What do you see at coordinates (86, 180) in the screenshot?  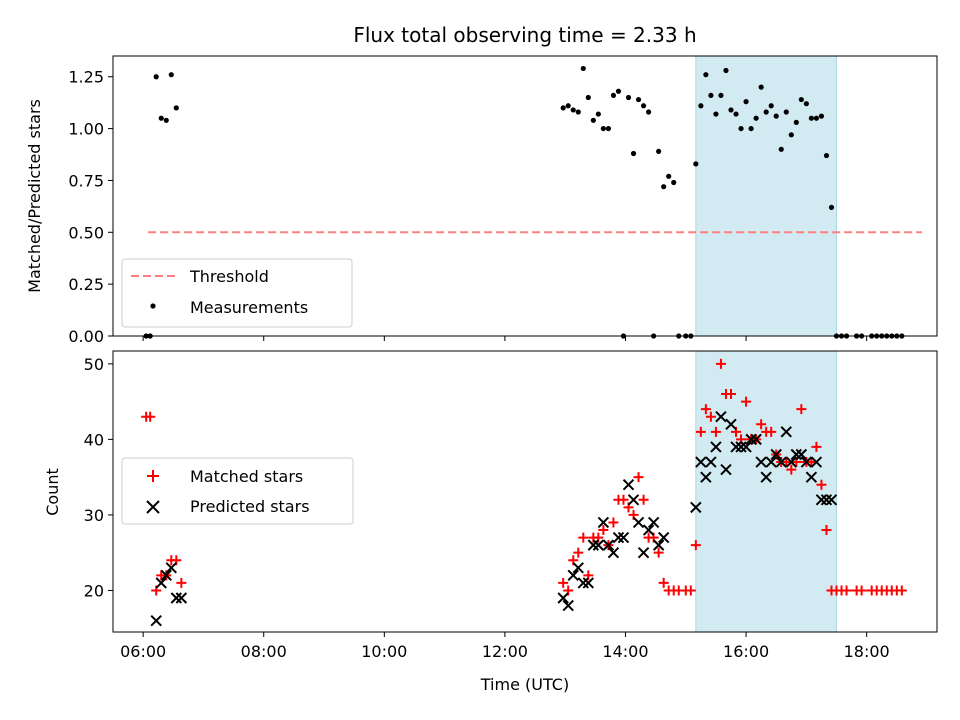 I see `y-tick-label: 0.75` at bounding box center [86, 180].